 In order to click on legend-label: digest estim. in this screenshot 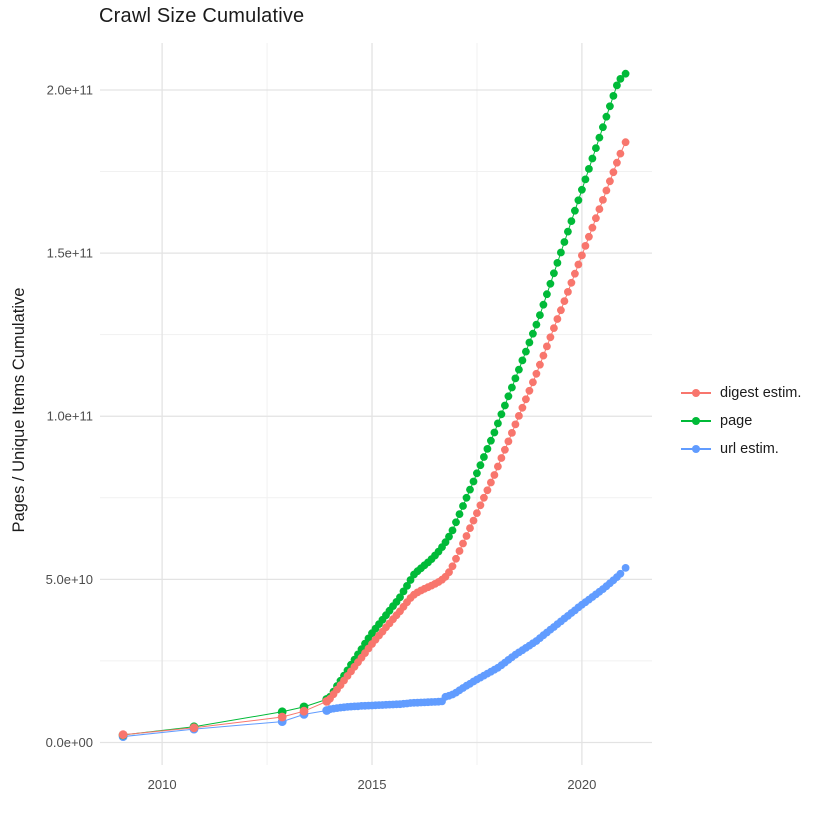, I will do `click(761, 393)`.